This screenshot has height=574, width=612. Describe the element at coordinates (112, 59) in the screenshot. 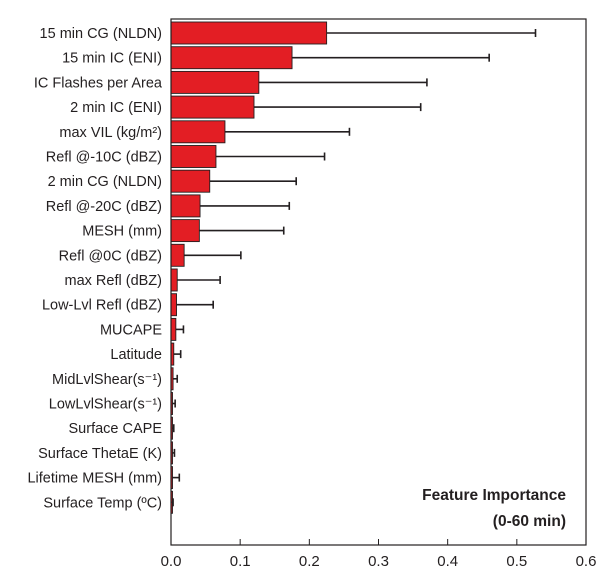

I see `category-label: 15 min IC (ENI)` at that location.